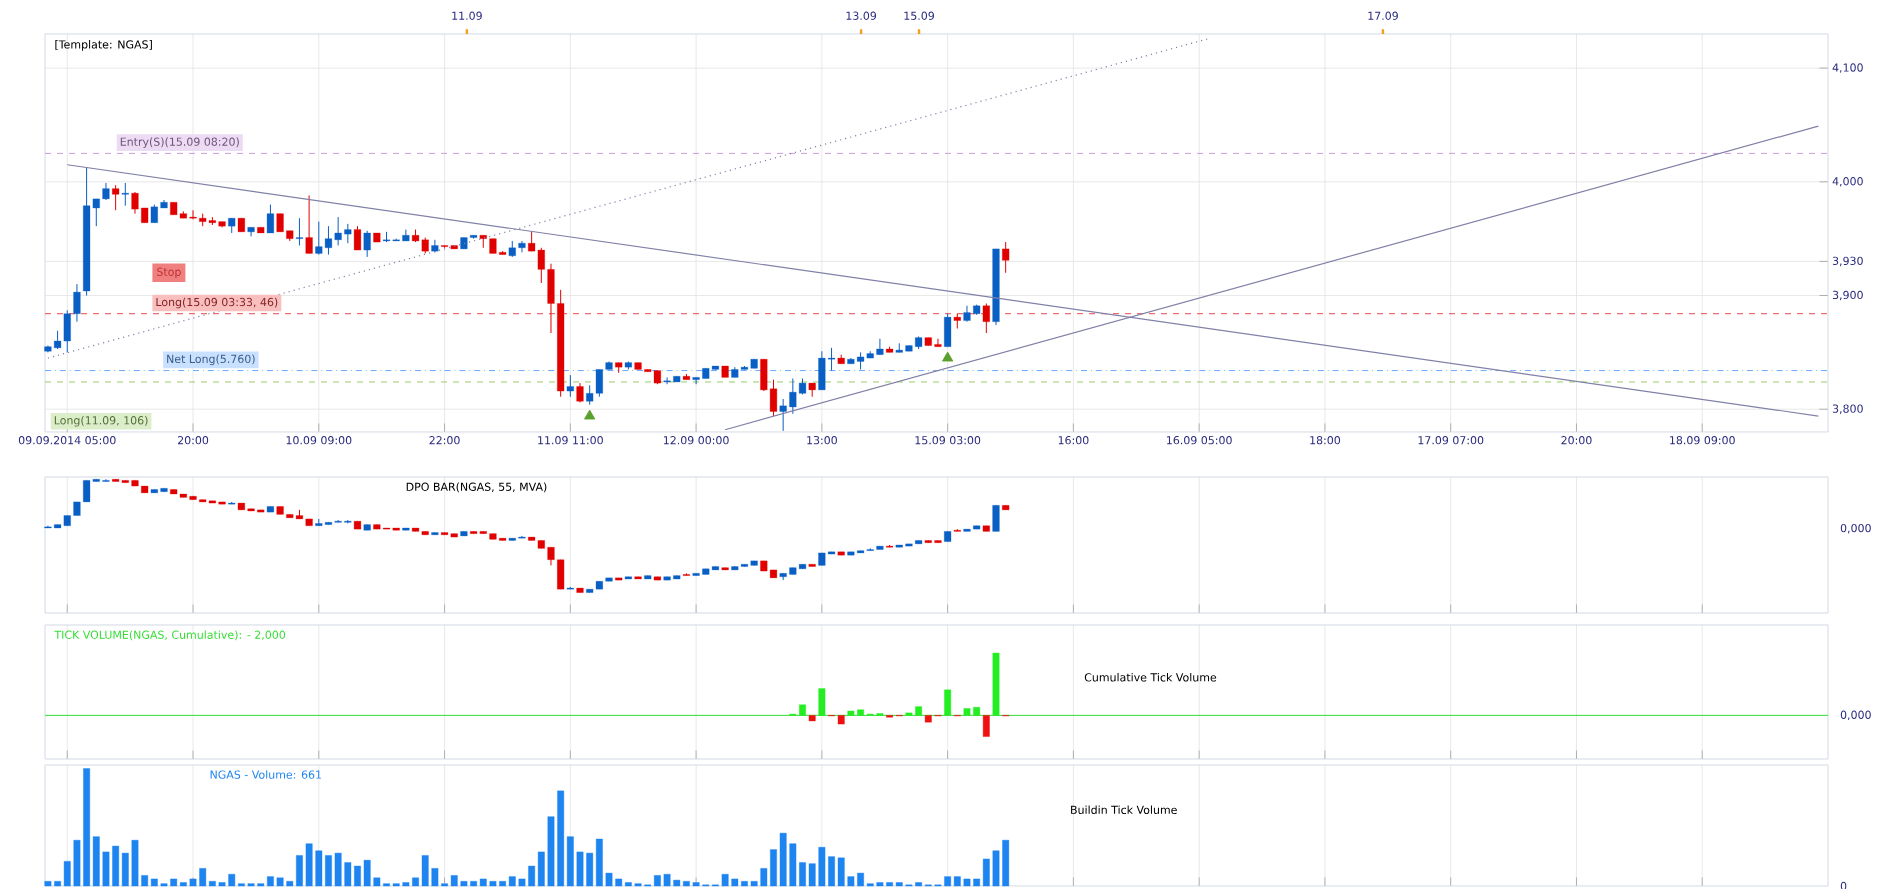  Describe the element at coordinates (217, 303) in the screenshot. I see `annotation: Long(15.09 03:33, 46)` at that location.